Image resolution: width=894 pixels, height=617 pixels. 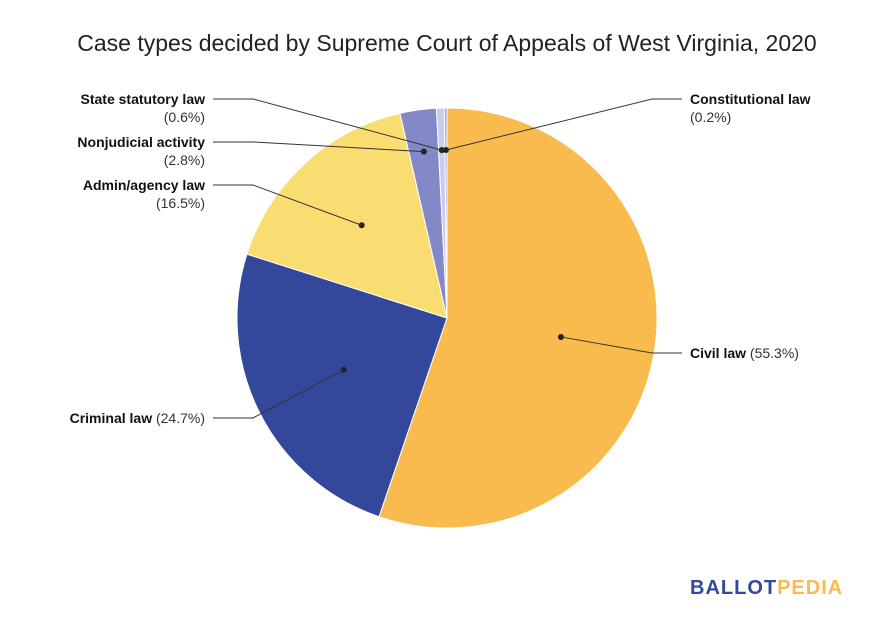 What do you see at coordinates (137, 418) in the screenshot?
I see `slice-label-criminal-law: Criminal law (24.7%)` at bounding box center [137, 418].